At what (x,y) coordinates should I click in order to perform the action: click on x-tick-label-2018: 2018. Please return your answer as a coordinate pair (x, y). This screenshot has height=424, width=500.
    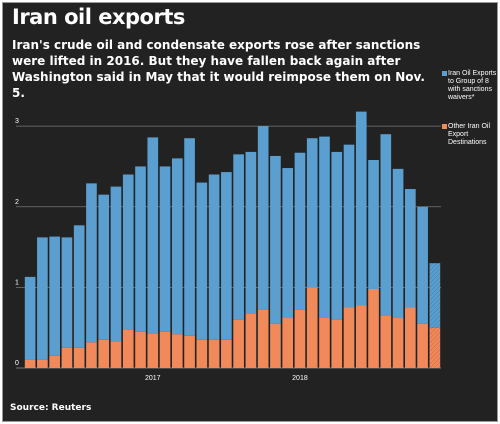
    Looking at the image, I should click on (300, 378).